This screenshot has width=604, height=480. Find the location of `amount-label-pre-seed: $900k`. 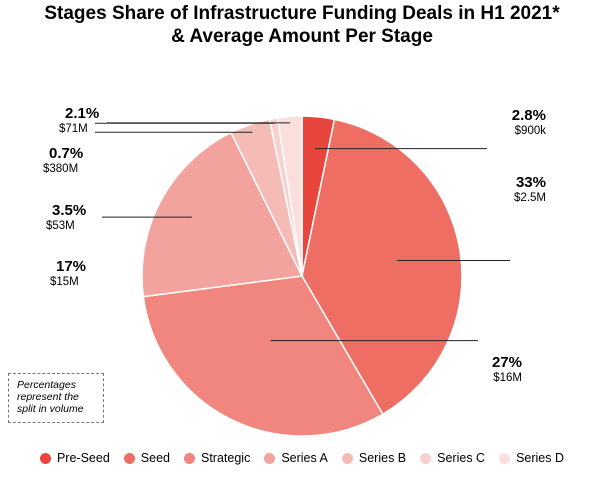

amount-label-pre-seed: $900k is located at coordinates (531, 131).